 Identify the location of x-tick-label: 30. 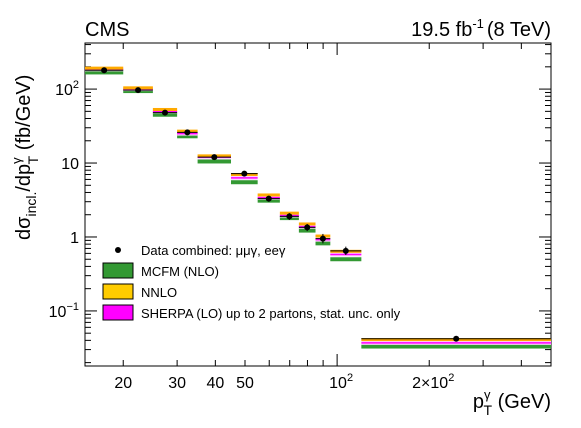
(177, 383).